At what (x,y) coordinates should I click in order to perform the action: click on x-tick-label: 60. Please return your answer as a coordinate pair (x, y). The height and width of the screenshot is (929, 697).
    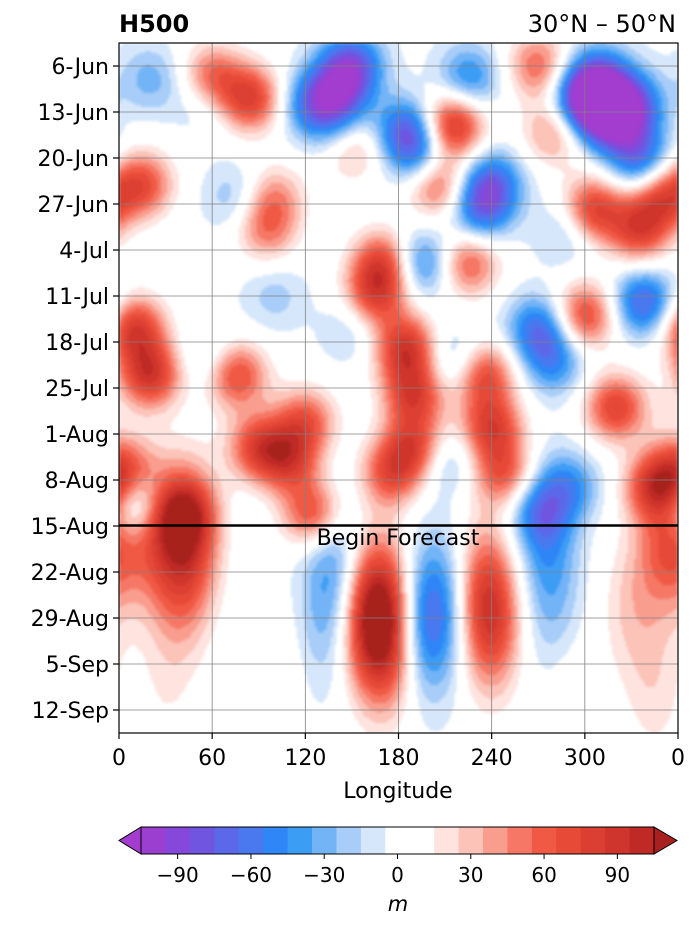
    Looking at the image, I should click on (212, 758).